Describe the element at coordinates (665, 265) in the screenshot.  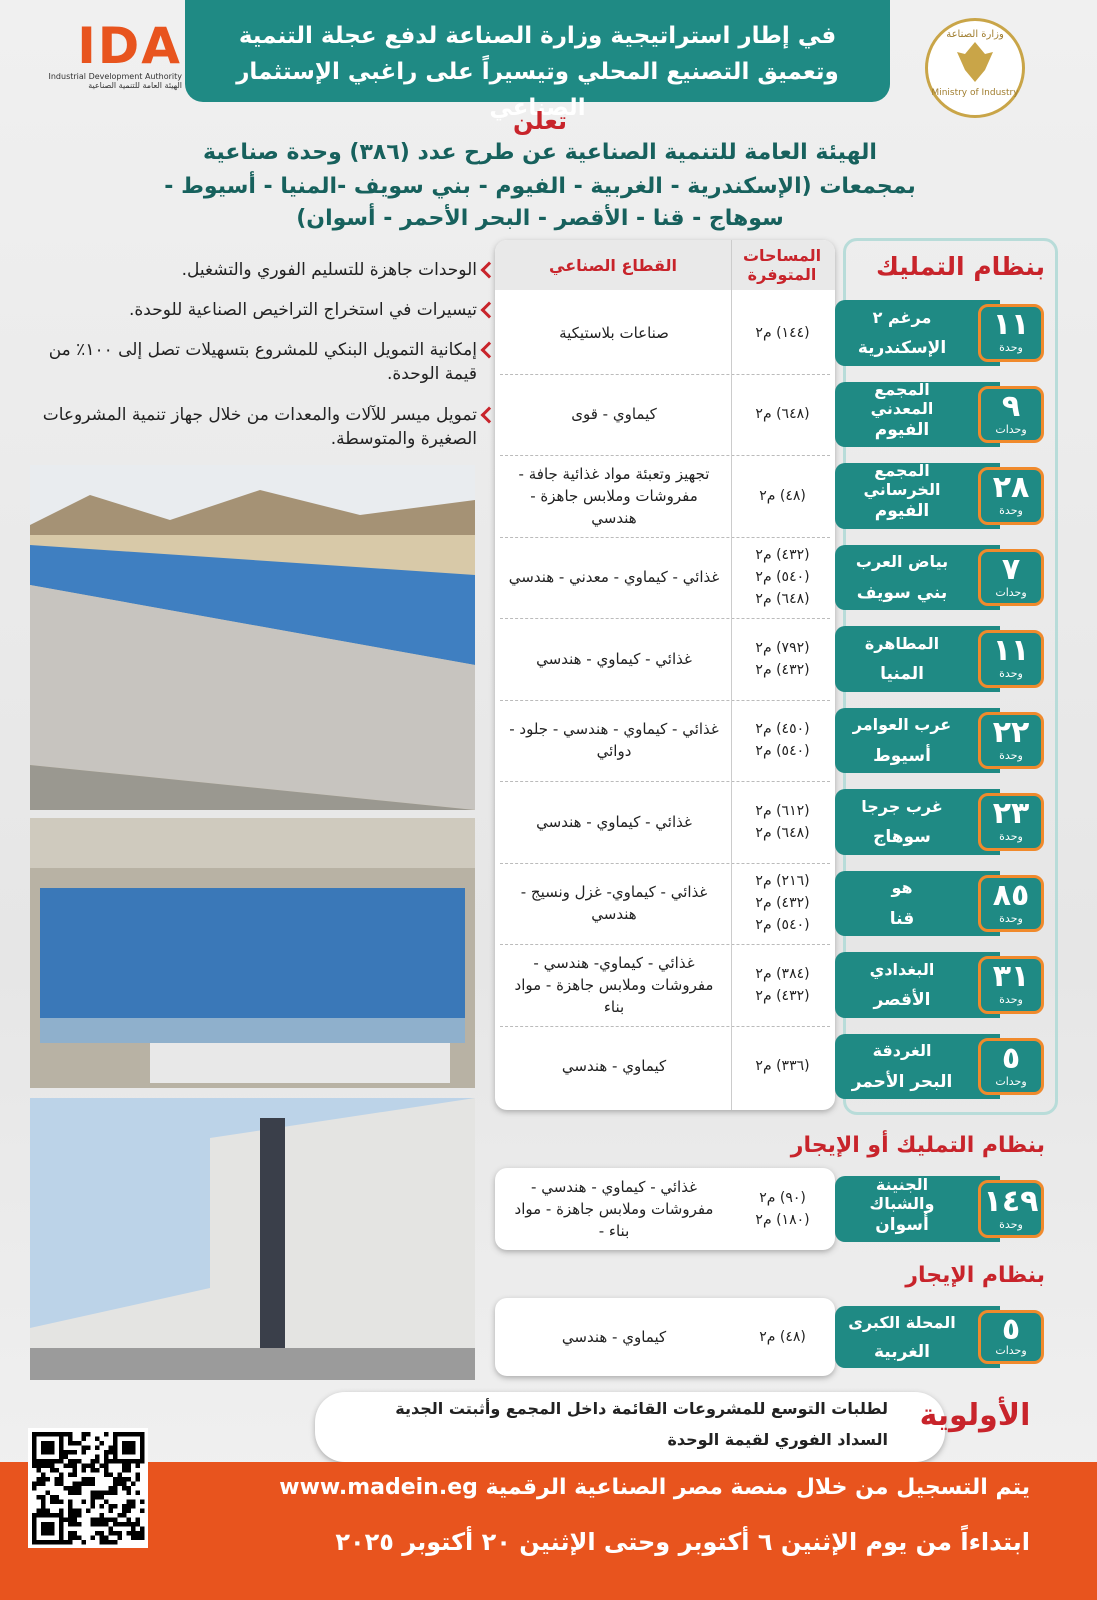
I see `table-header` at that location.